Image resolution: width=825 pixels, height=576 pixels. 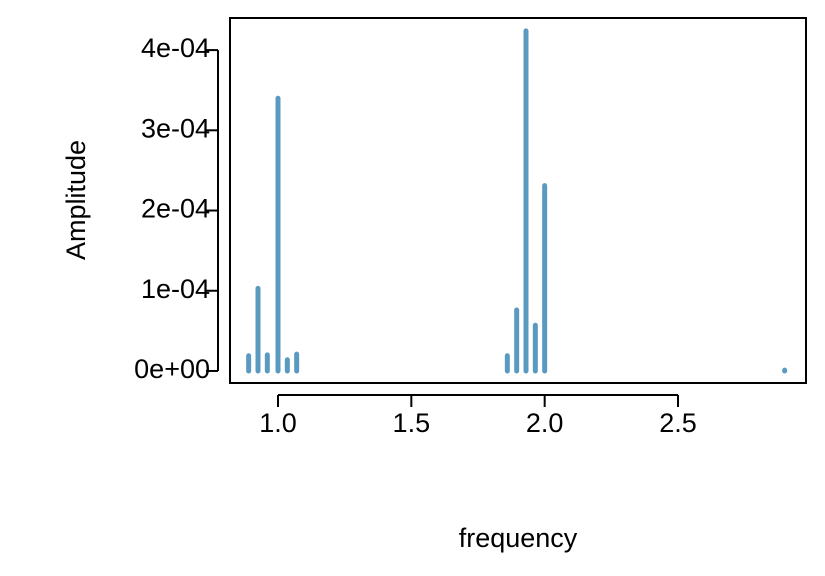 I want to click on x-axis-label: frequency, so click(x=518, y=538).